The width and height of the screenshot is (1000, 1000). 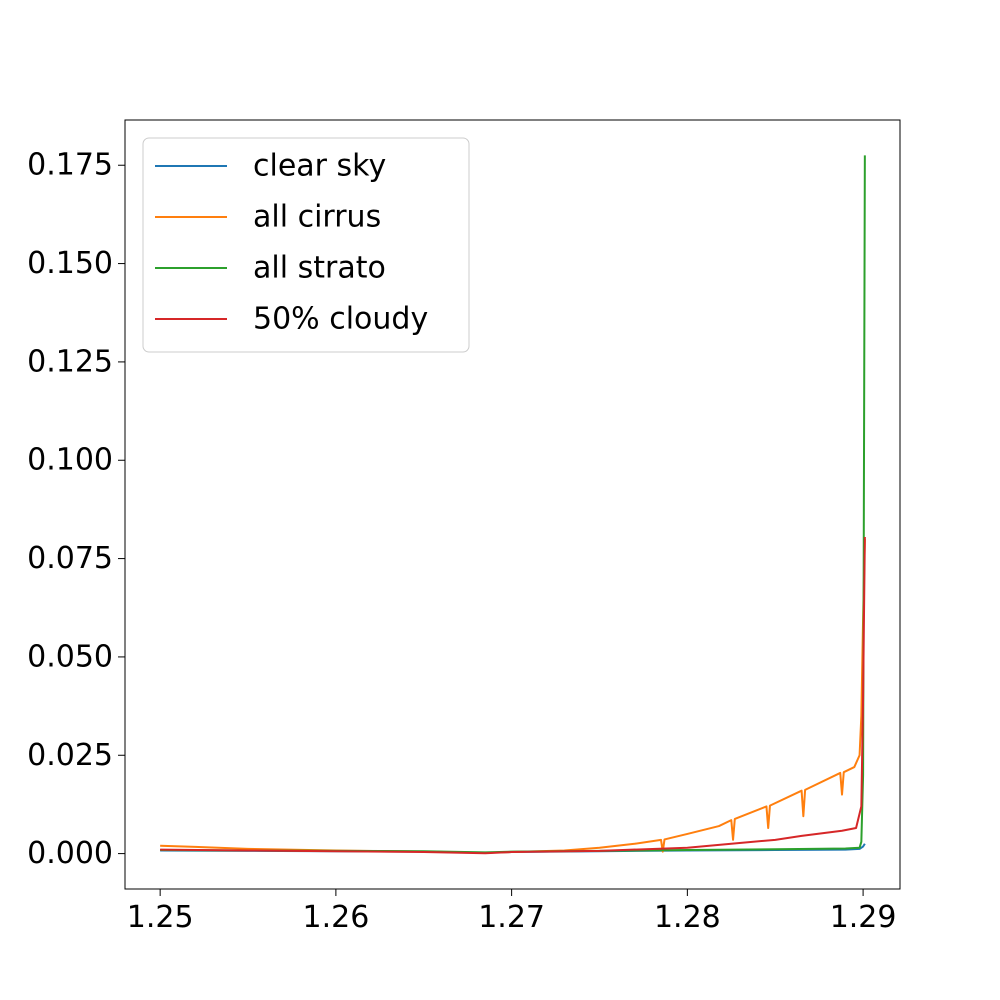 What do you see at coordinates (70, 263) in the screenshot?
I see `y-tick-label: 0.150` at bounding box center [70, 263].